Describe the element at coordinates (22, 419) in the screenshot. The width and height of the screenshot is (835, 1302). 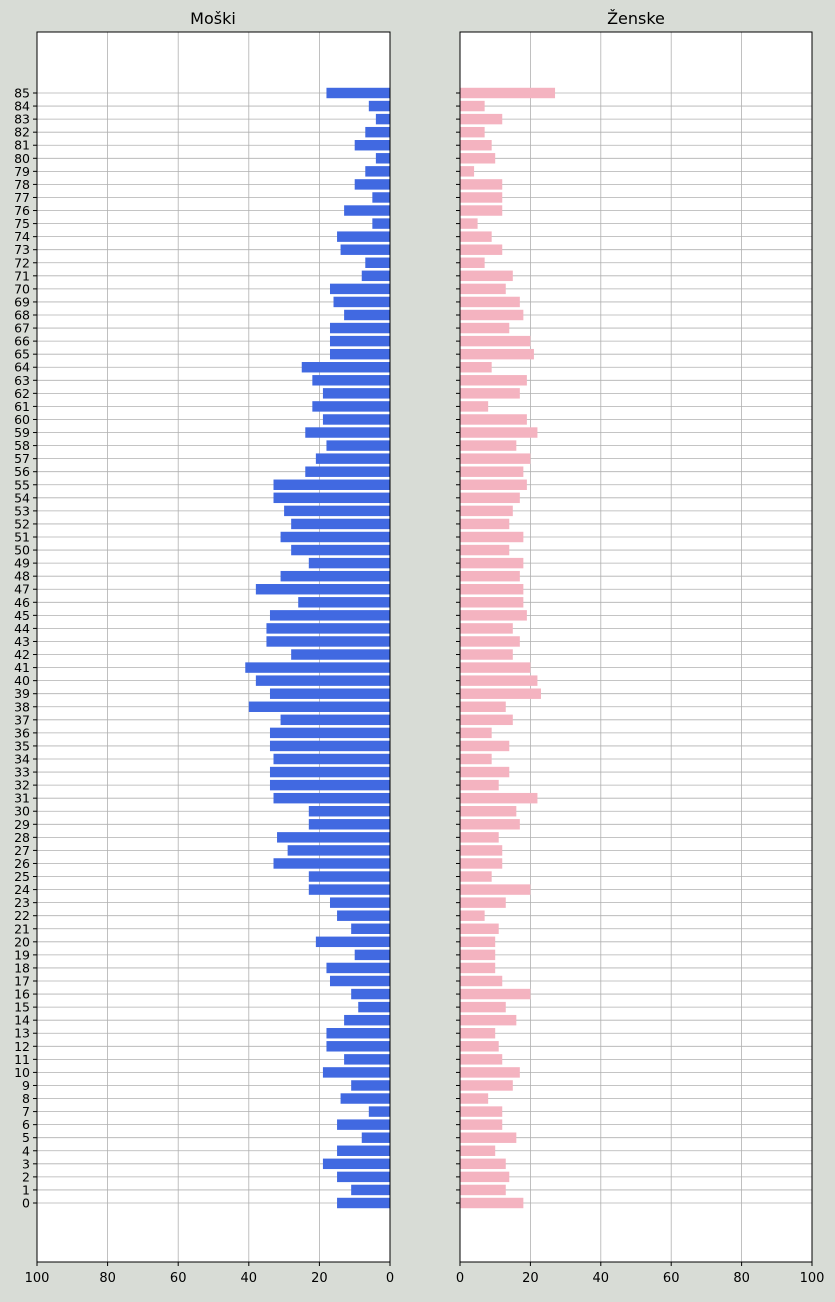
I see `y-tick-label: 60` at that location.